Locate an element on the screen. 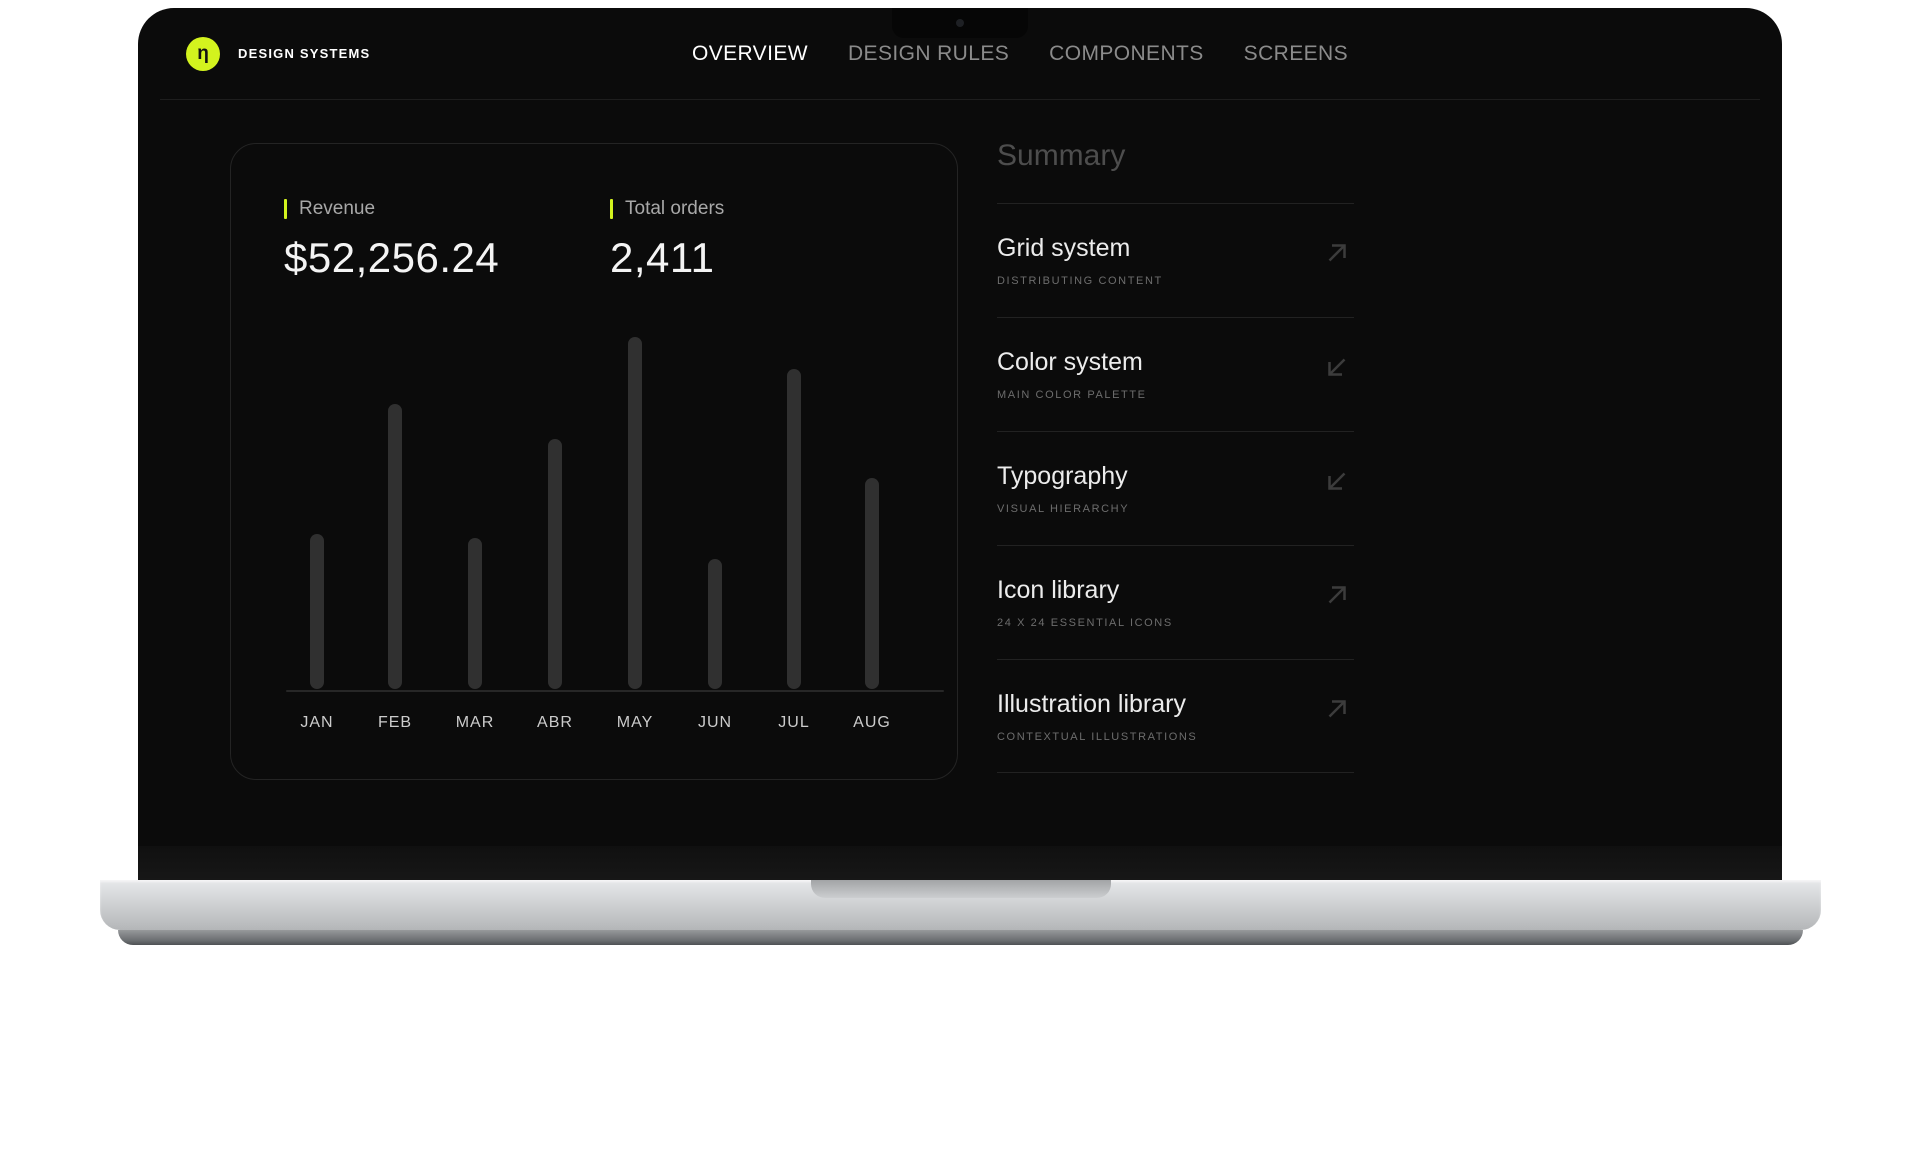 The image size is (1921, 1158). nav-item-design-rules: DESIGN RULES is located at coordinates (928, 53).